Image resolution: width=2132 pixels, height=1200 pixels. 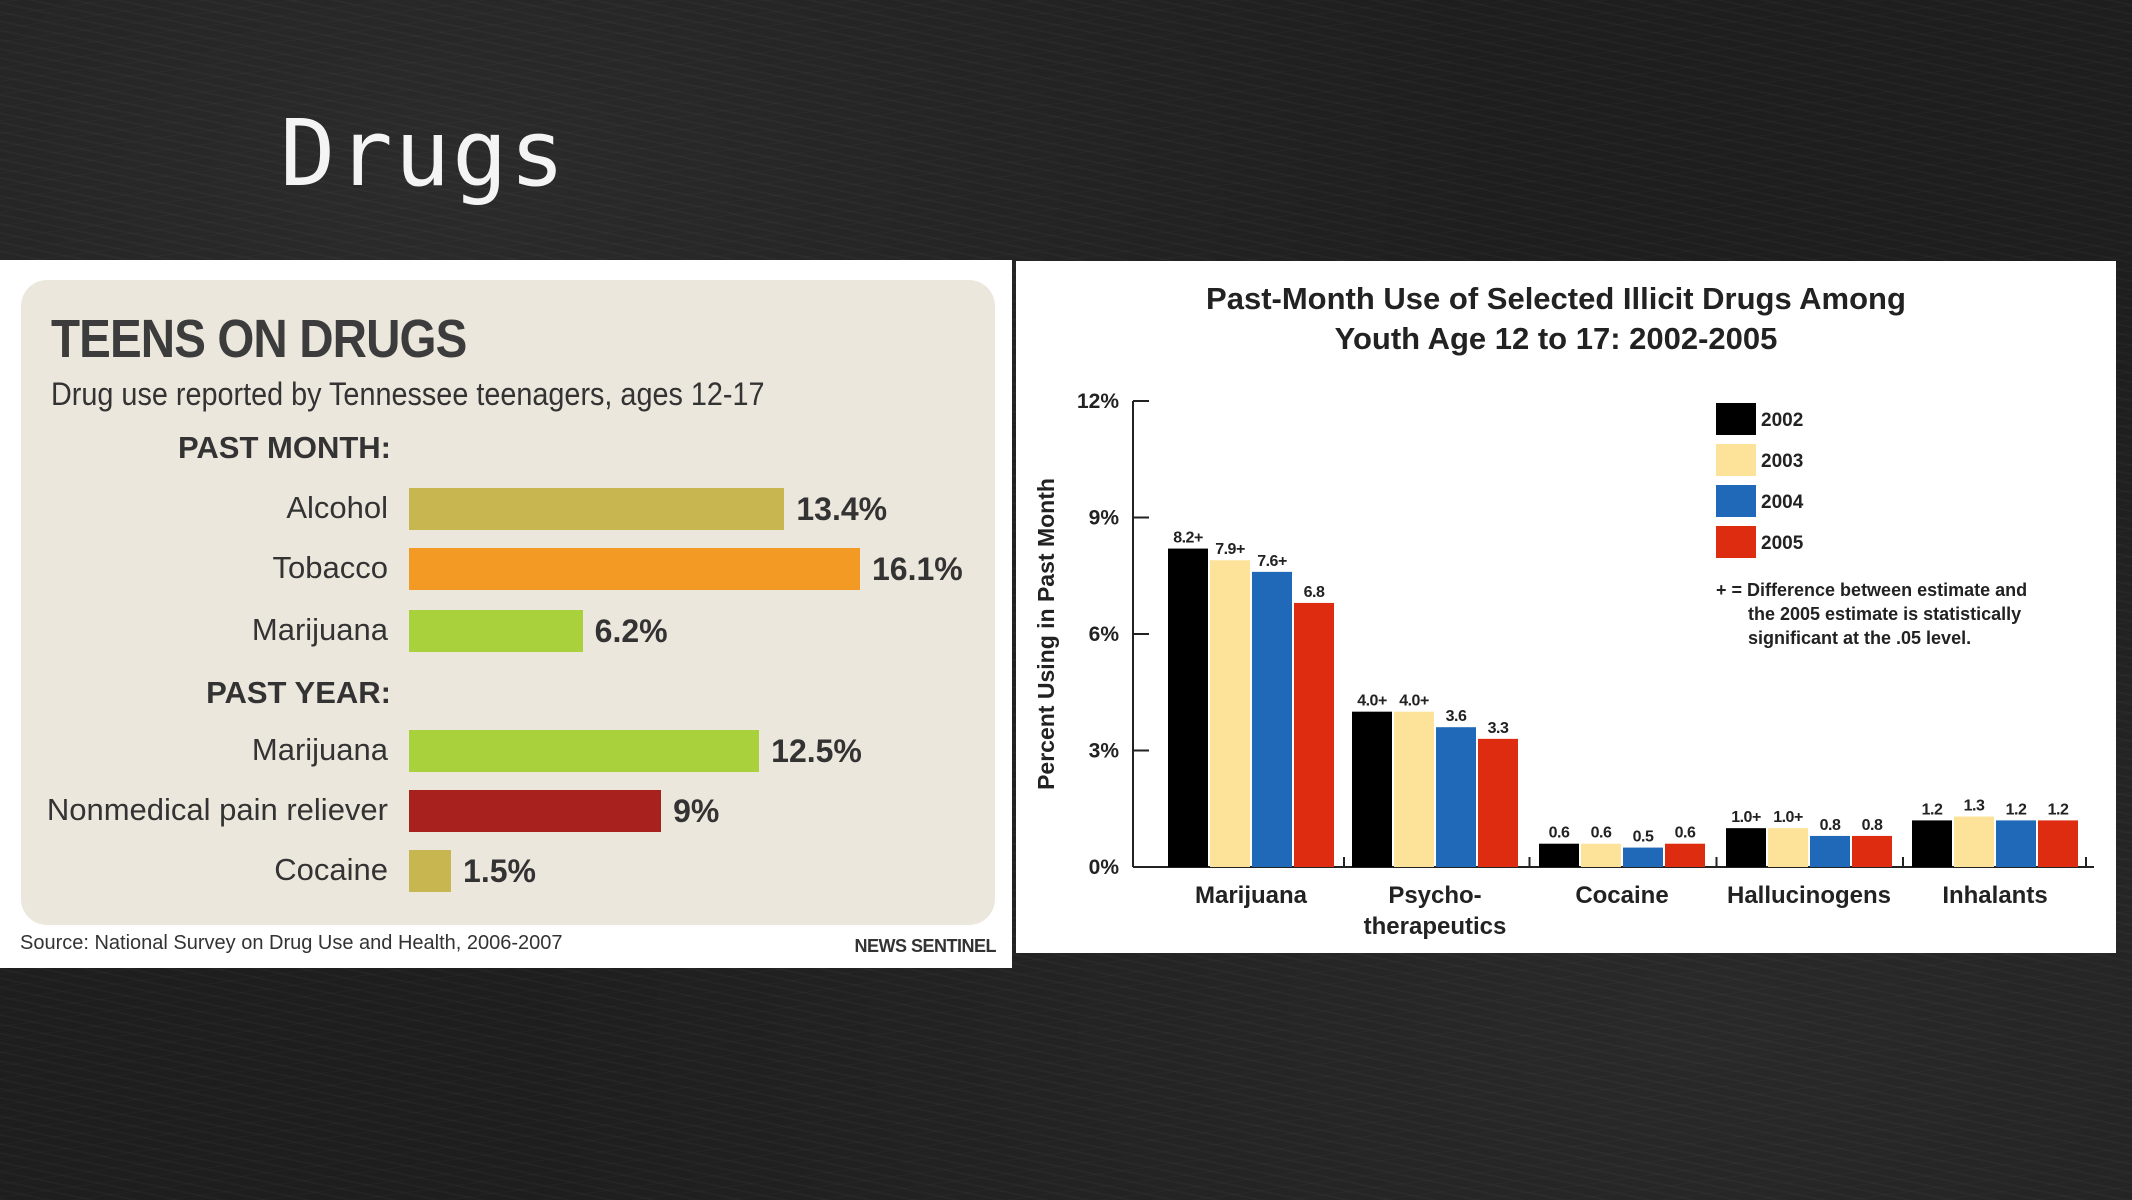 I want to click on bar-value-label: 13.4%, so click(x=842, y=509).